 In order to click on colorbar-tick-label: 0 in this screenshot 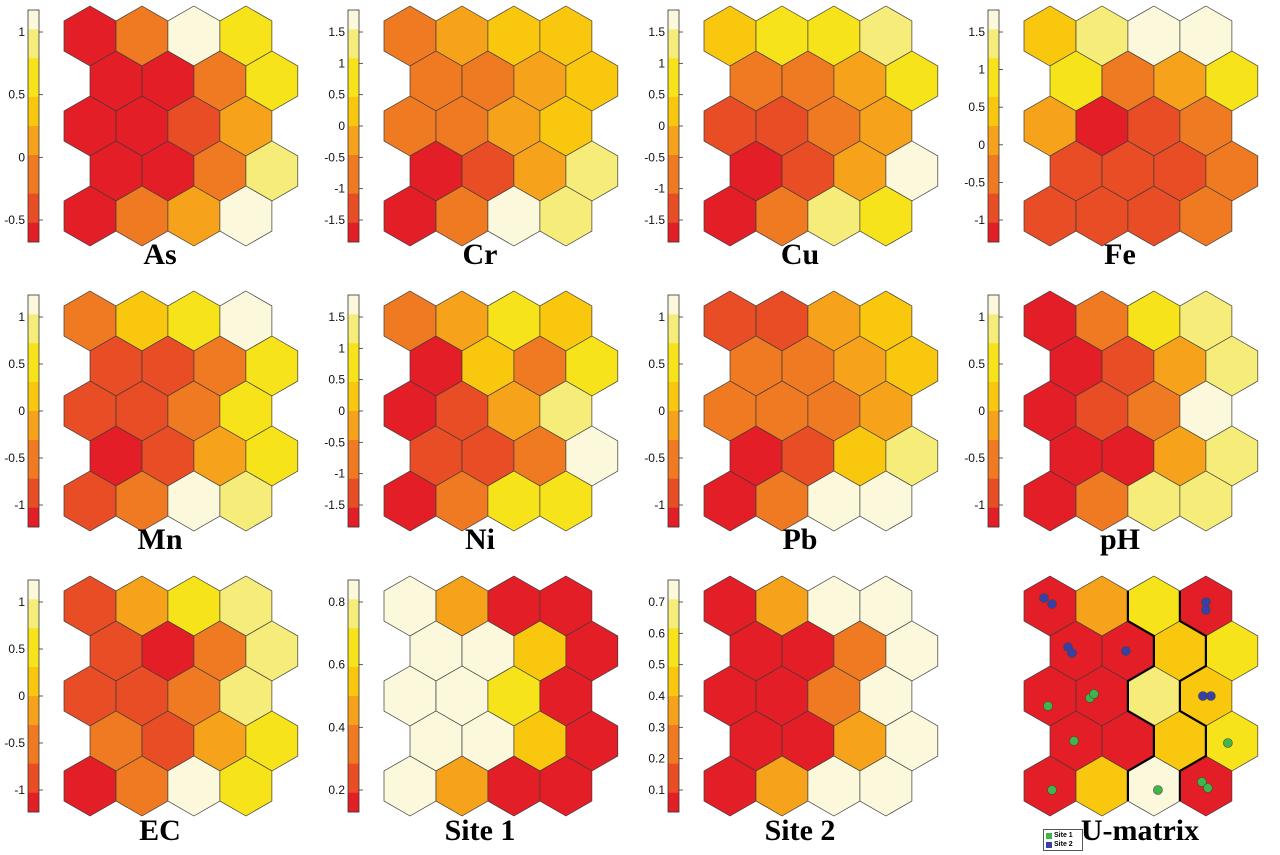, I will do `click(21, 411)`.